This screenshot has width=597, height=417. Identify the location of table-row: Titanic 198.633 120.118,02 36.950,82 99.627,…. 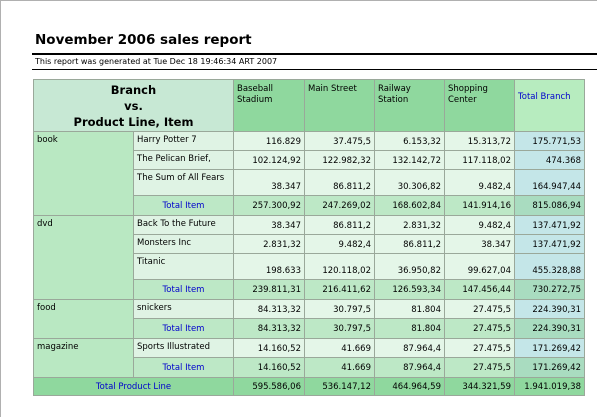
(309, 266).